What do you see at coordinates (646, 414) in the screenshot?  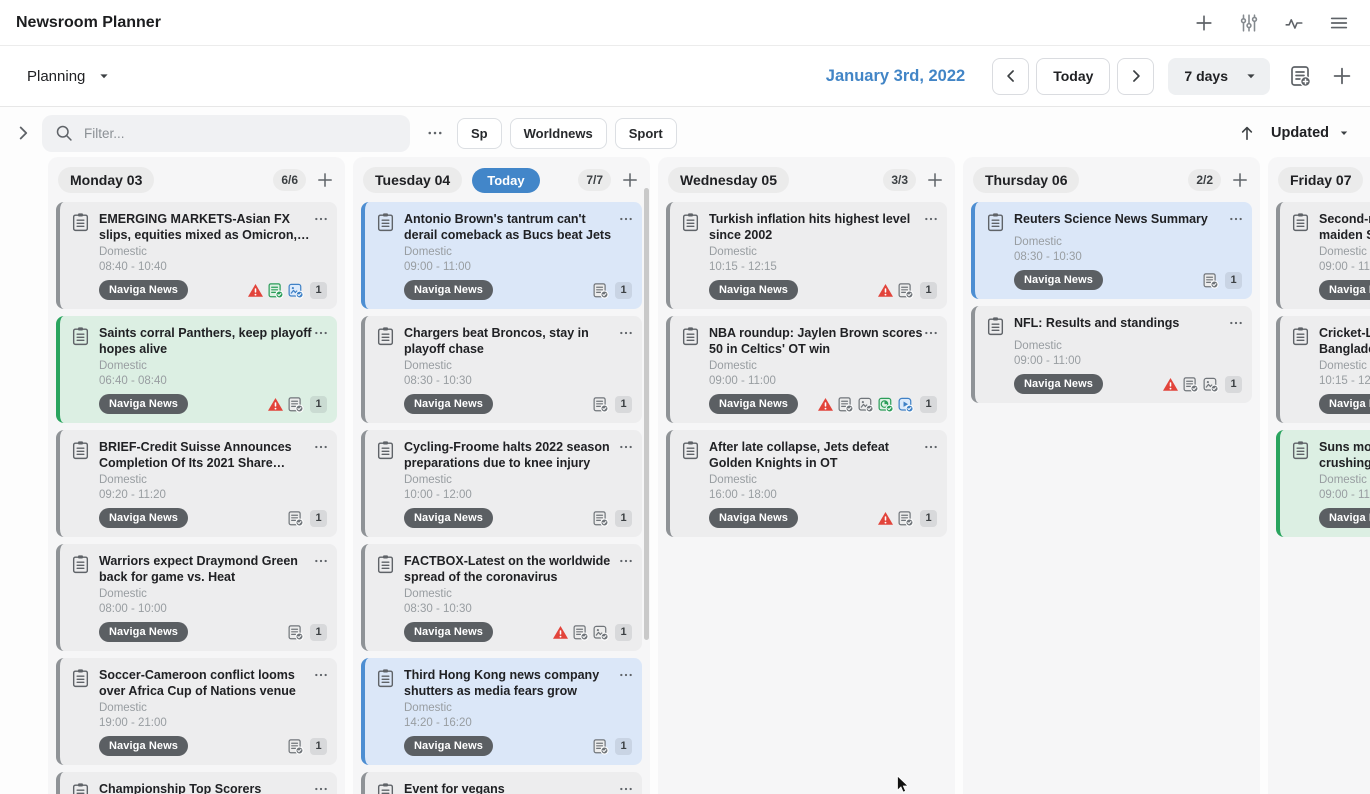 I see `column-scrollbar` at bounding box center [646, 414].